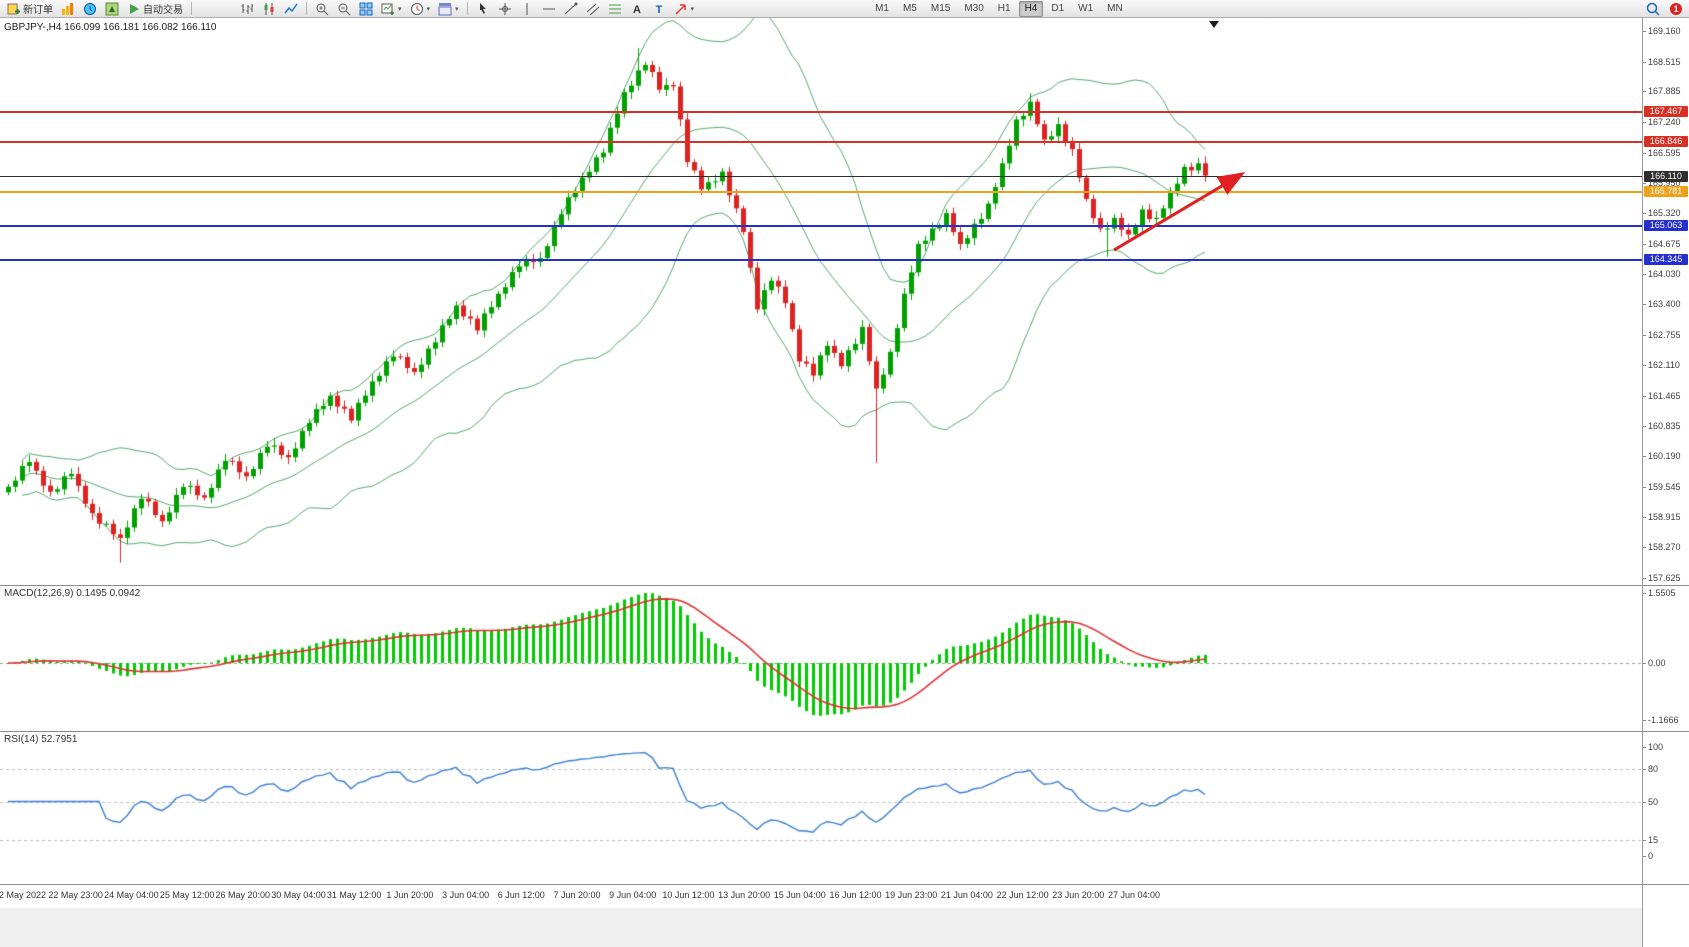 This screenshot has height=947, width=1689. What do you see at coordinates (428, 9) in the screenshot?
I see `chevron-down-icon: ▾` at bounding box center [428, 9].